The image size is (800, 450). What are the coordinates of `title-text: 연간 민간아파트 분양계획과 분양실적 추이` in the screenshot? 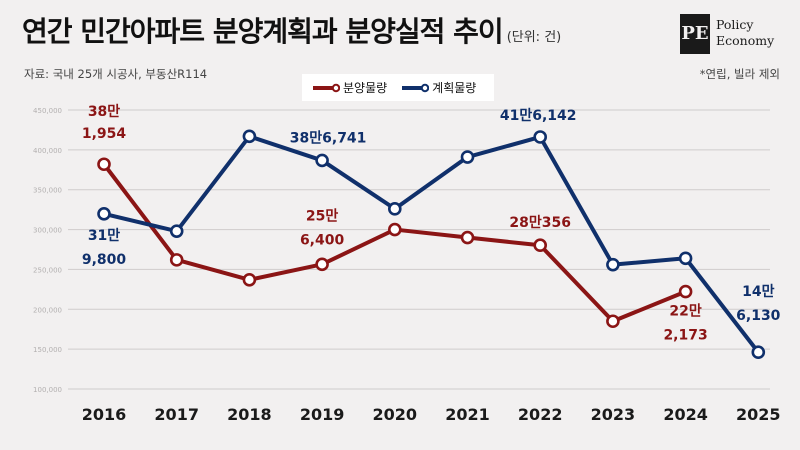 It's located at (263, 31).